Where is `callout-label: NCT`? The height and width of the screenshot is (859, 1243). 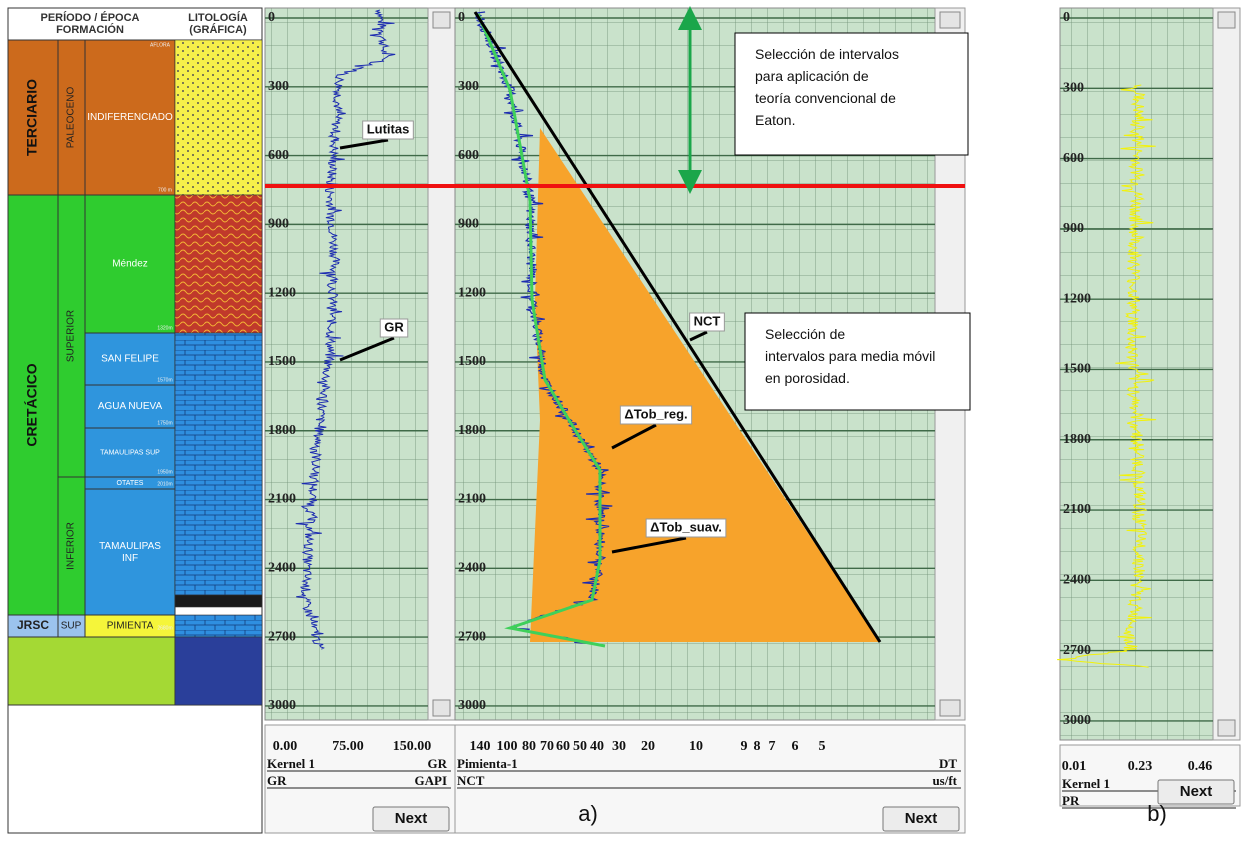 callout-label: NCT is located at coordinates (707, 320).